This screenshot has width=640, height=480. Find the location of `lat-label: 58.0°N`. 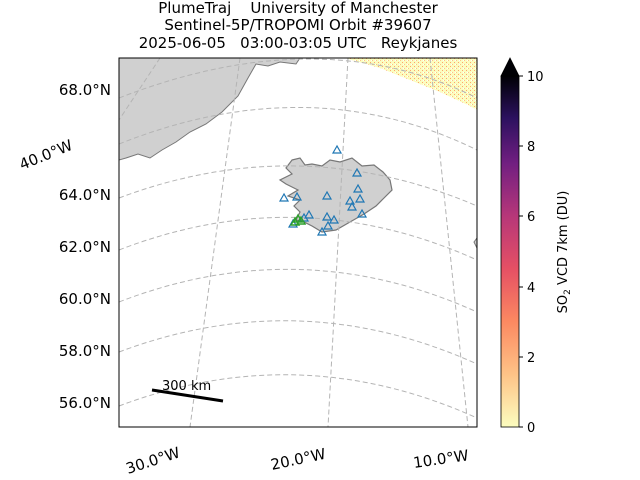

lat-label: 58.0°N is located at coordinates (85, 351).